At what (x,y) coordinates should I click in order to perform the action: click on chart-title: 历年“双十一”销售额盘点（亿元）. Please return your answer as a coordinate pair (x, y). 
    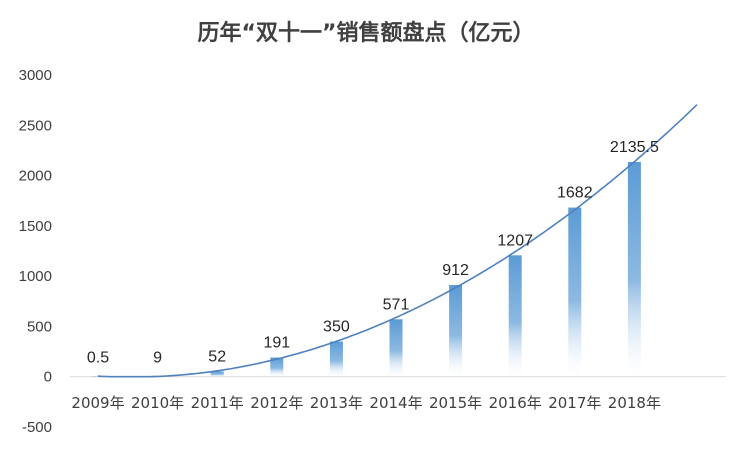
    Looking at the image, I should click on (366, 33).